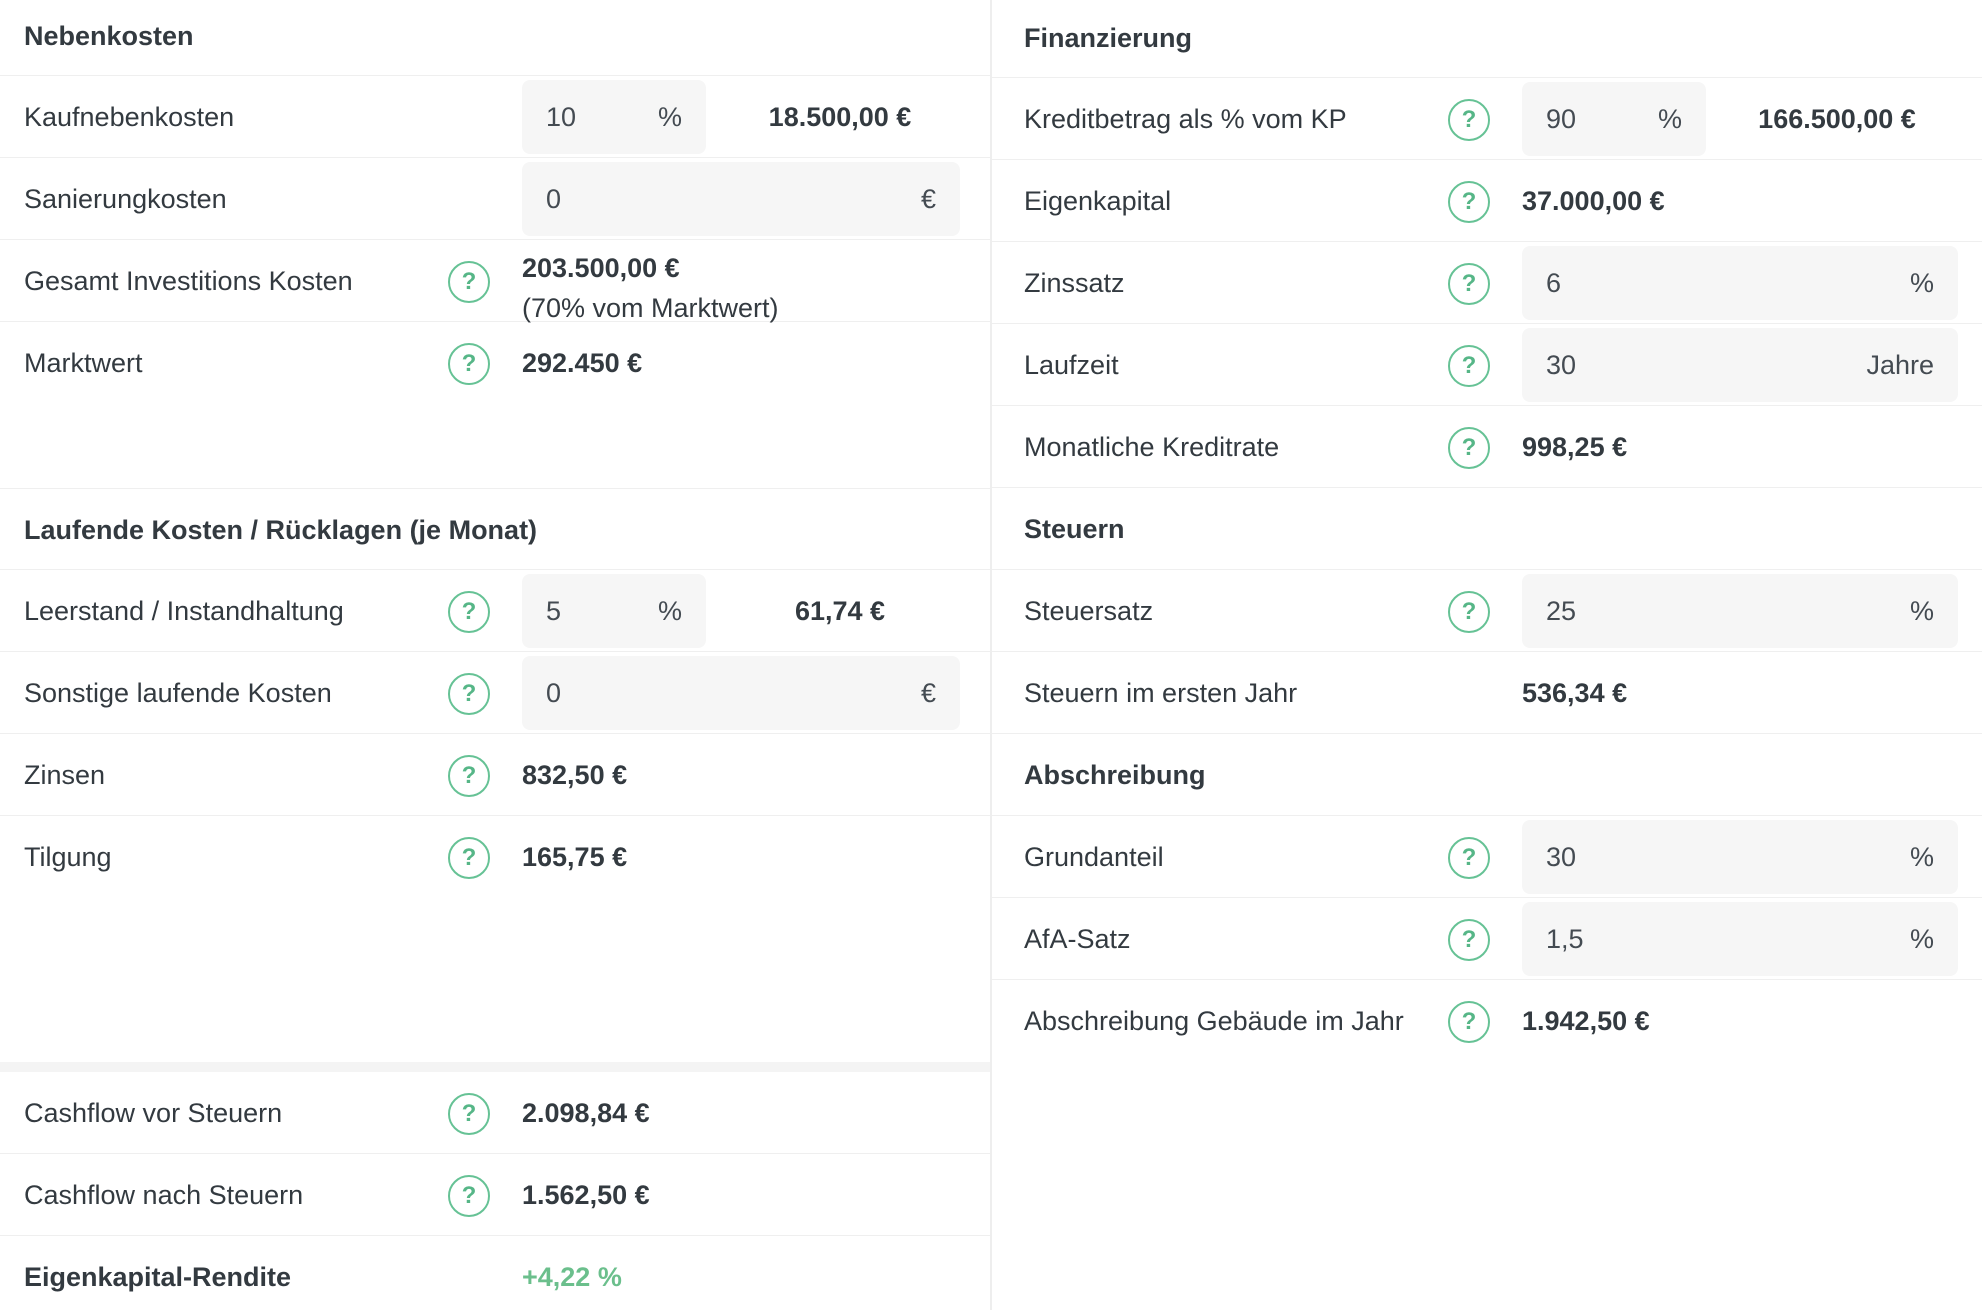 The height and width of the screenshot is (1310, 1982). I want to click on row-monatliche-kreditrate: Monatliche Kreditrate ? 998,25 €, so click(1487, 447).